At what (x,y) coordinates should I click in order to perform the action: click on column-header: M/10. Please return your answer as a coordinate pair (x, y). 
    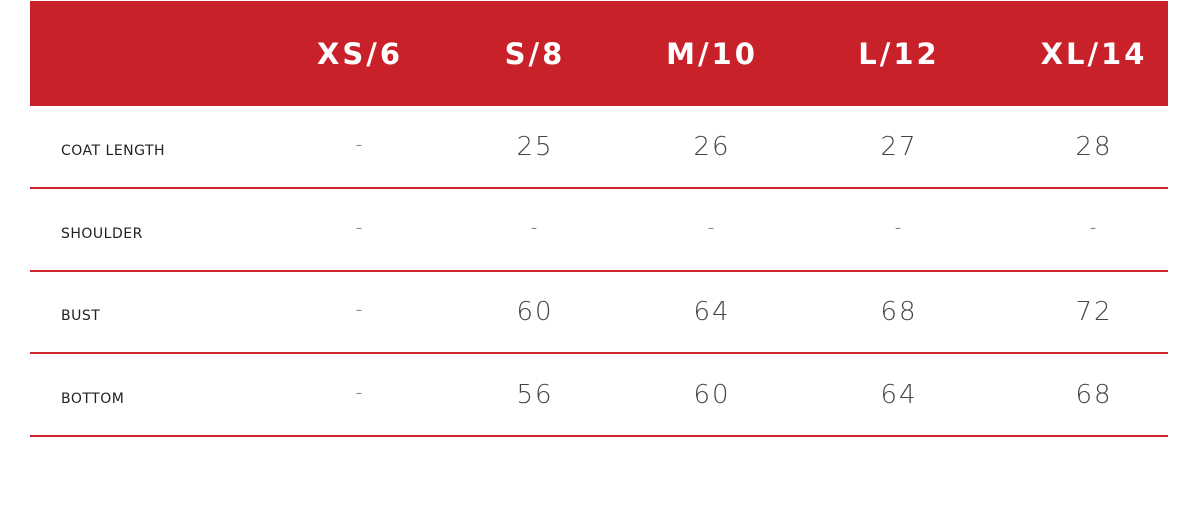
    Looking at the image, I should click on (712, 54).